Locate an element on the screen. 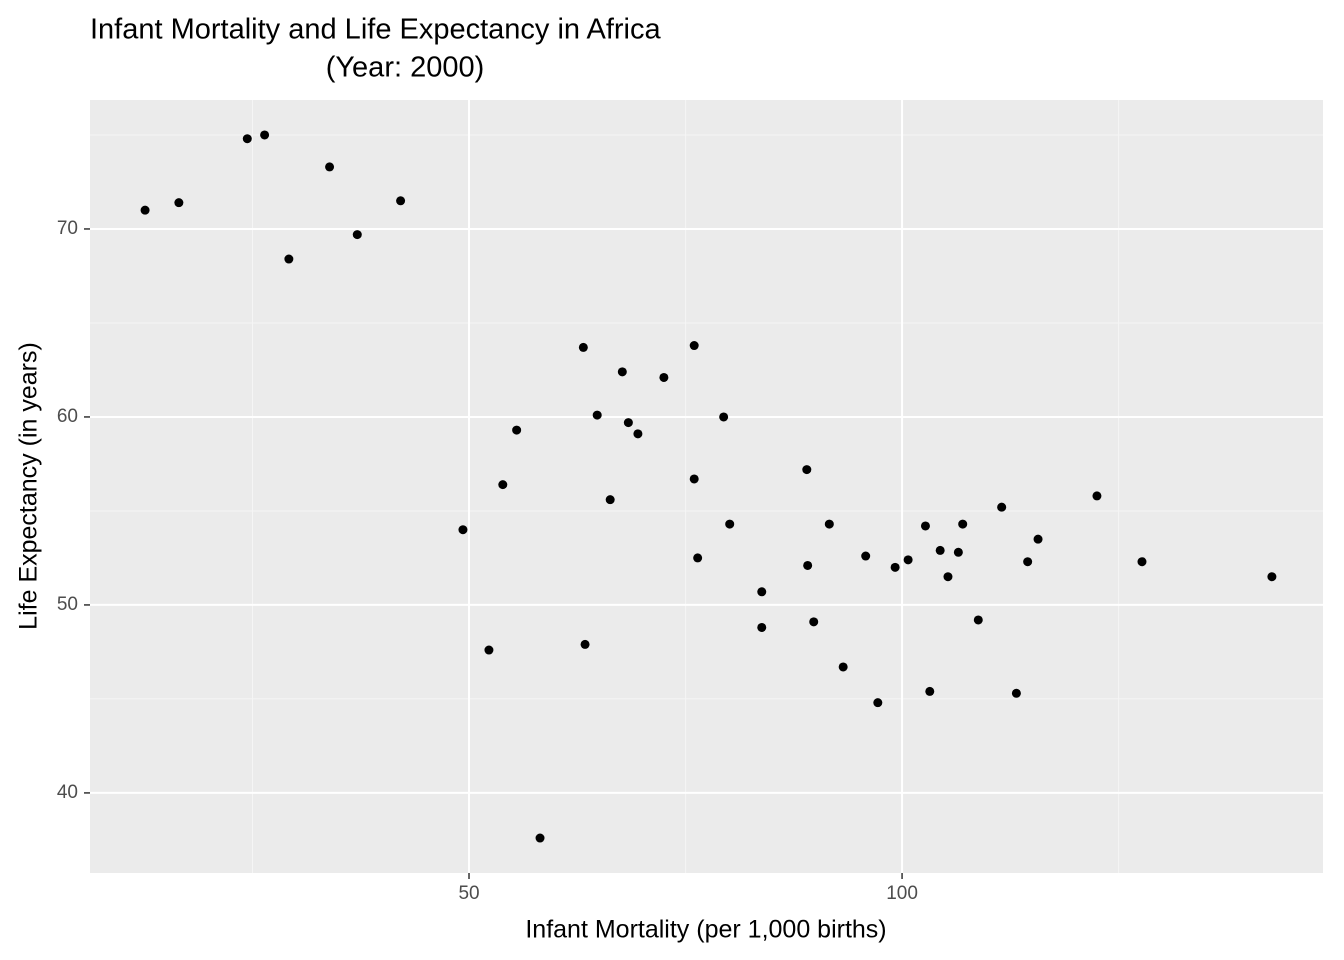  x-tick-label: 100 is located at coordinates (902, 893).